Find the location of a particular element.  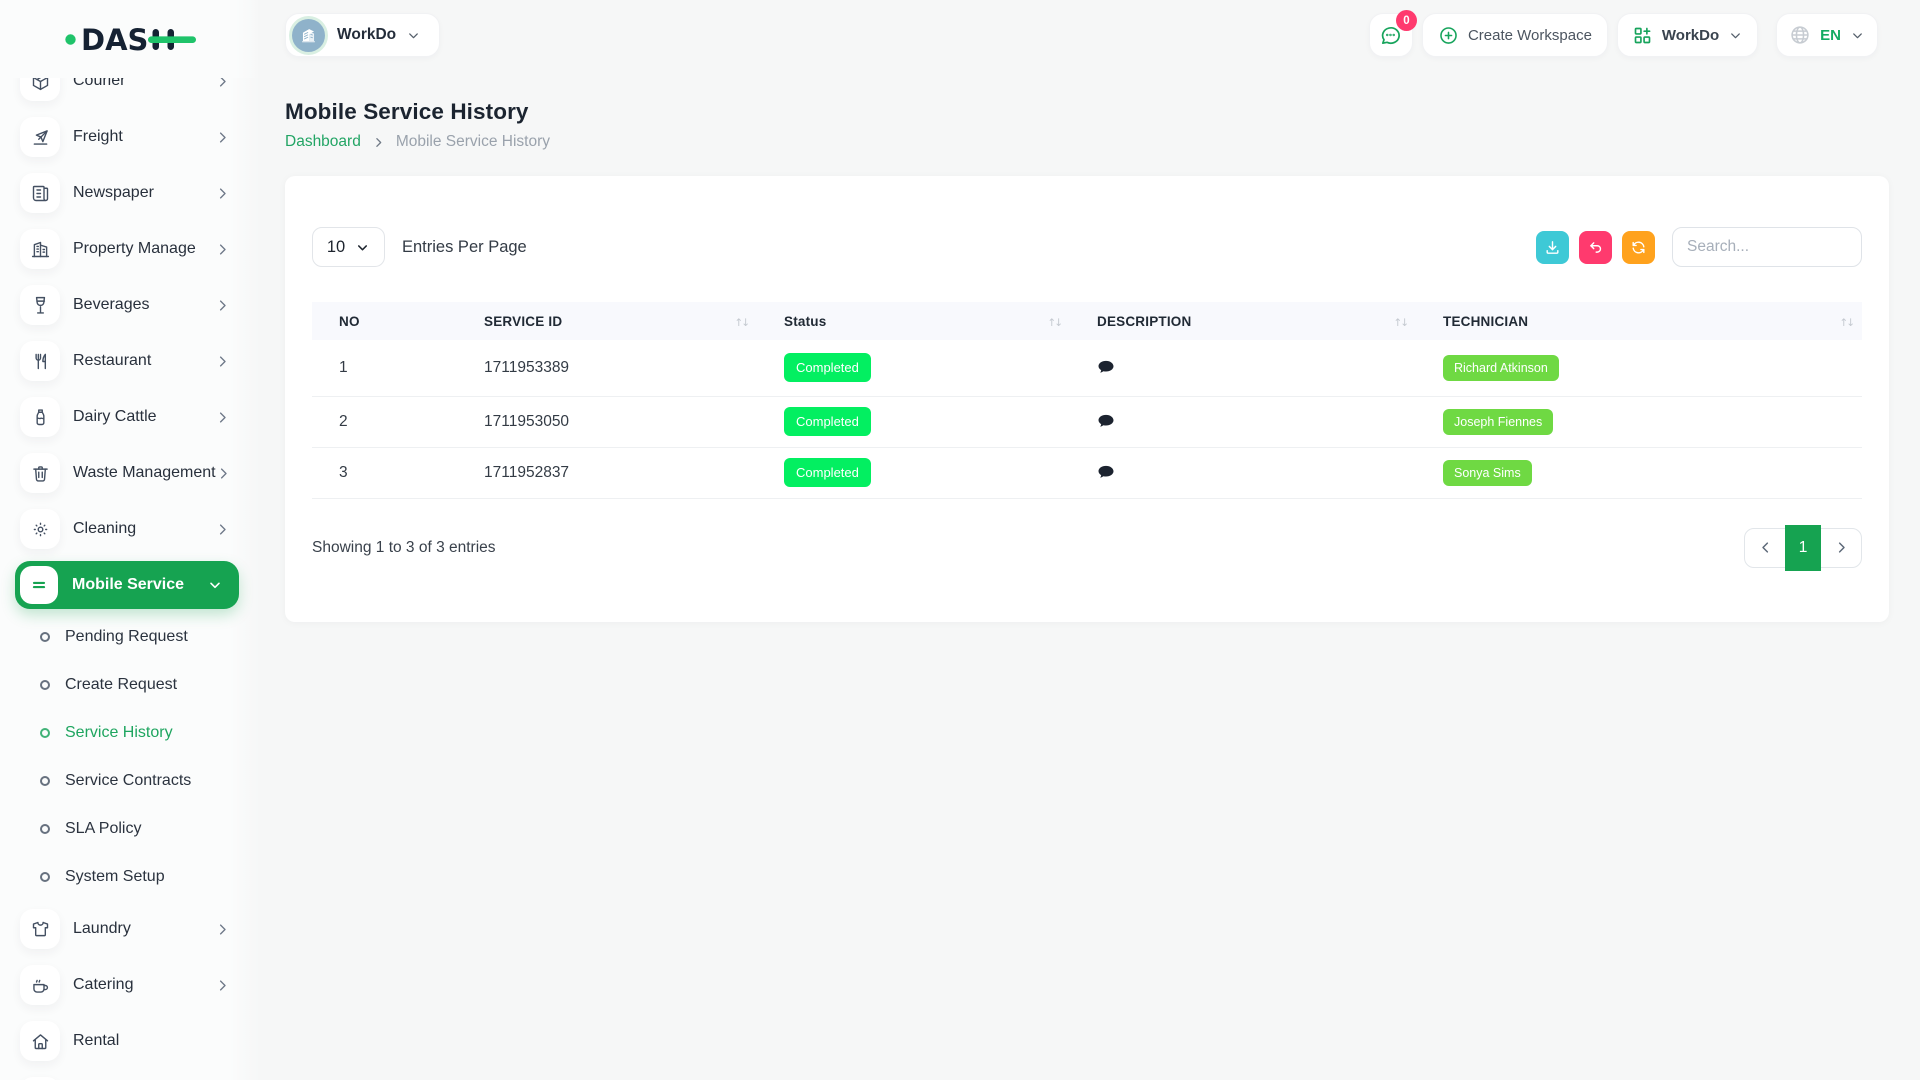

sidebar-item-newspaper: Newspaper is located at coordinates (130, 193).